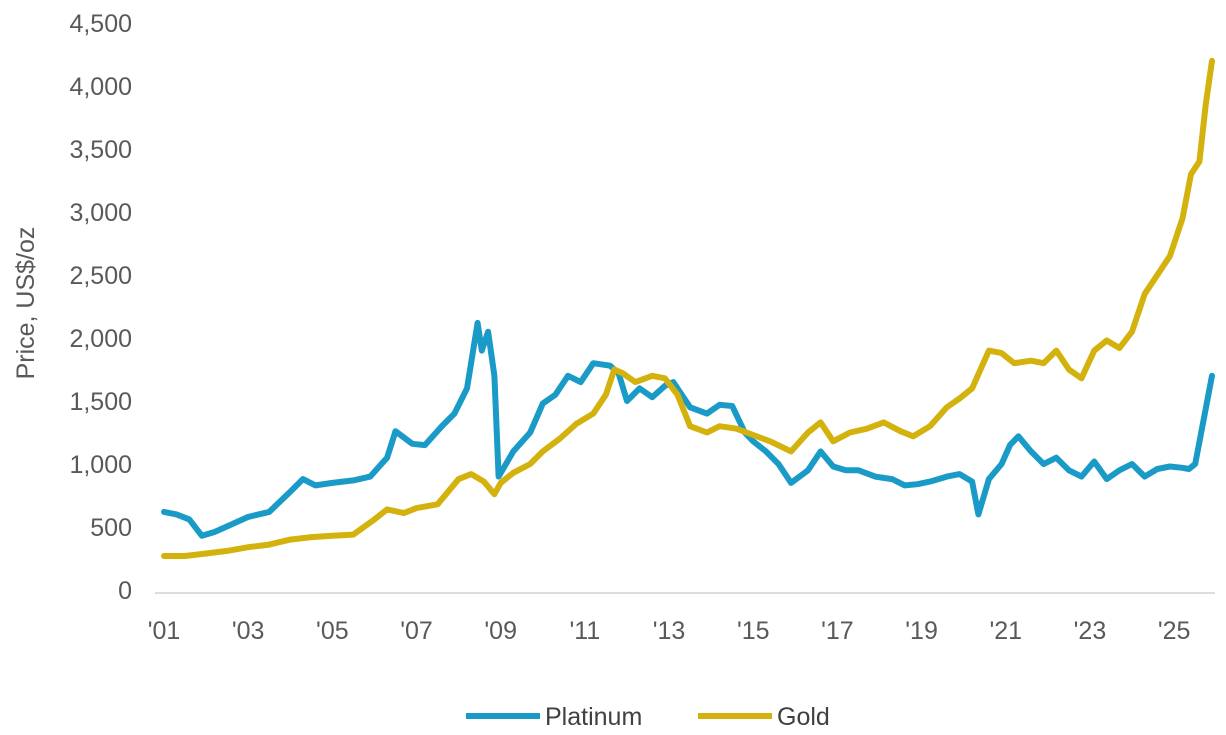 This screenshot has height=735, width=1226. Describe the element at coordinates (669, 631) in the screenshot. I see `x-axis-ticks: '01 '03 '05 '07 '09 '11 '13 '15 '17 '19 '21 '23 '25` at that location.